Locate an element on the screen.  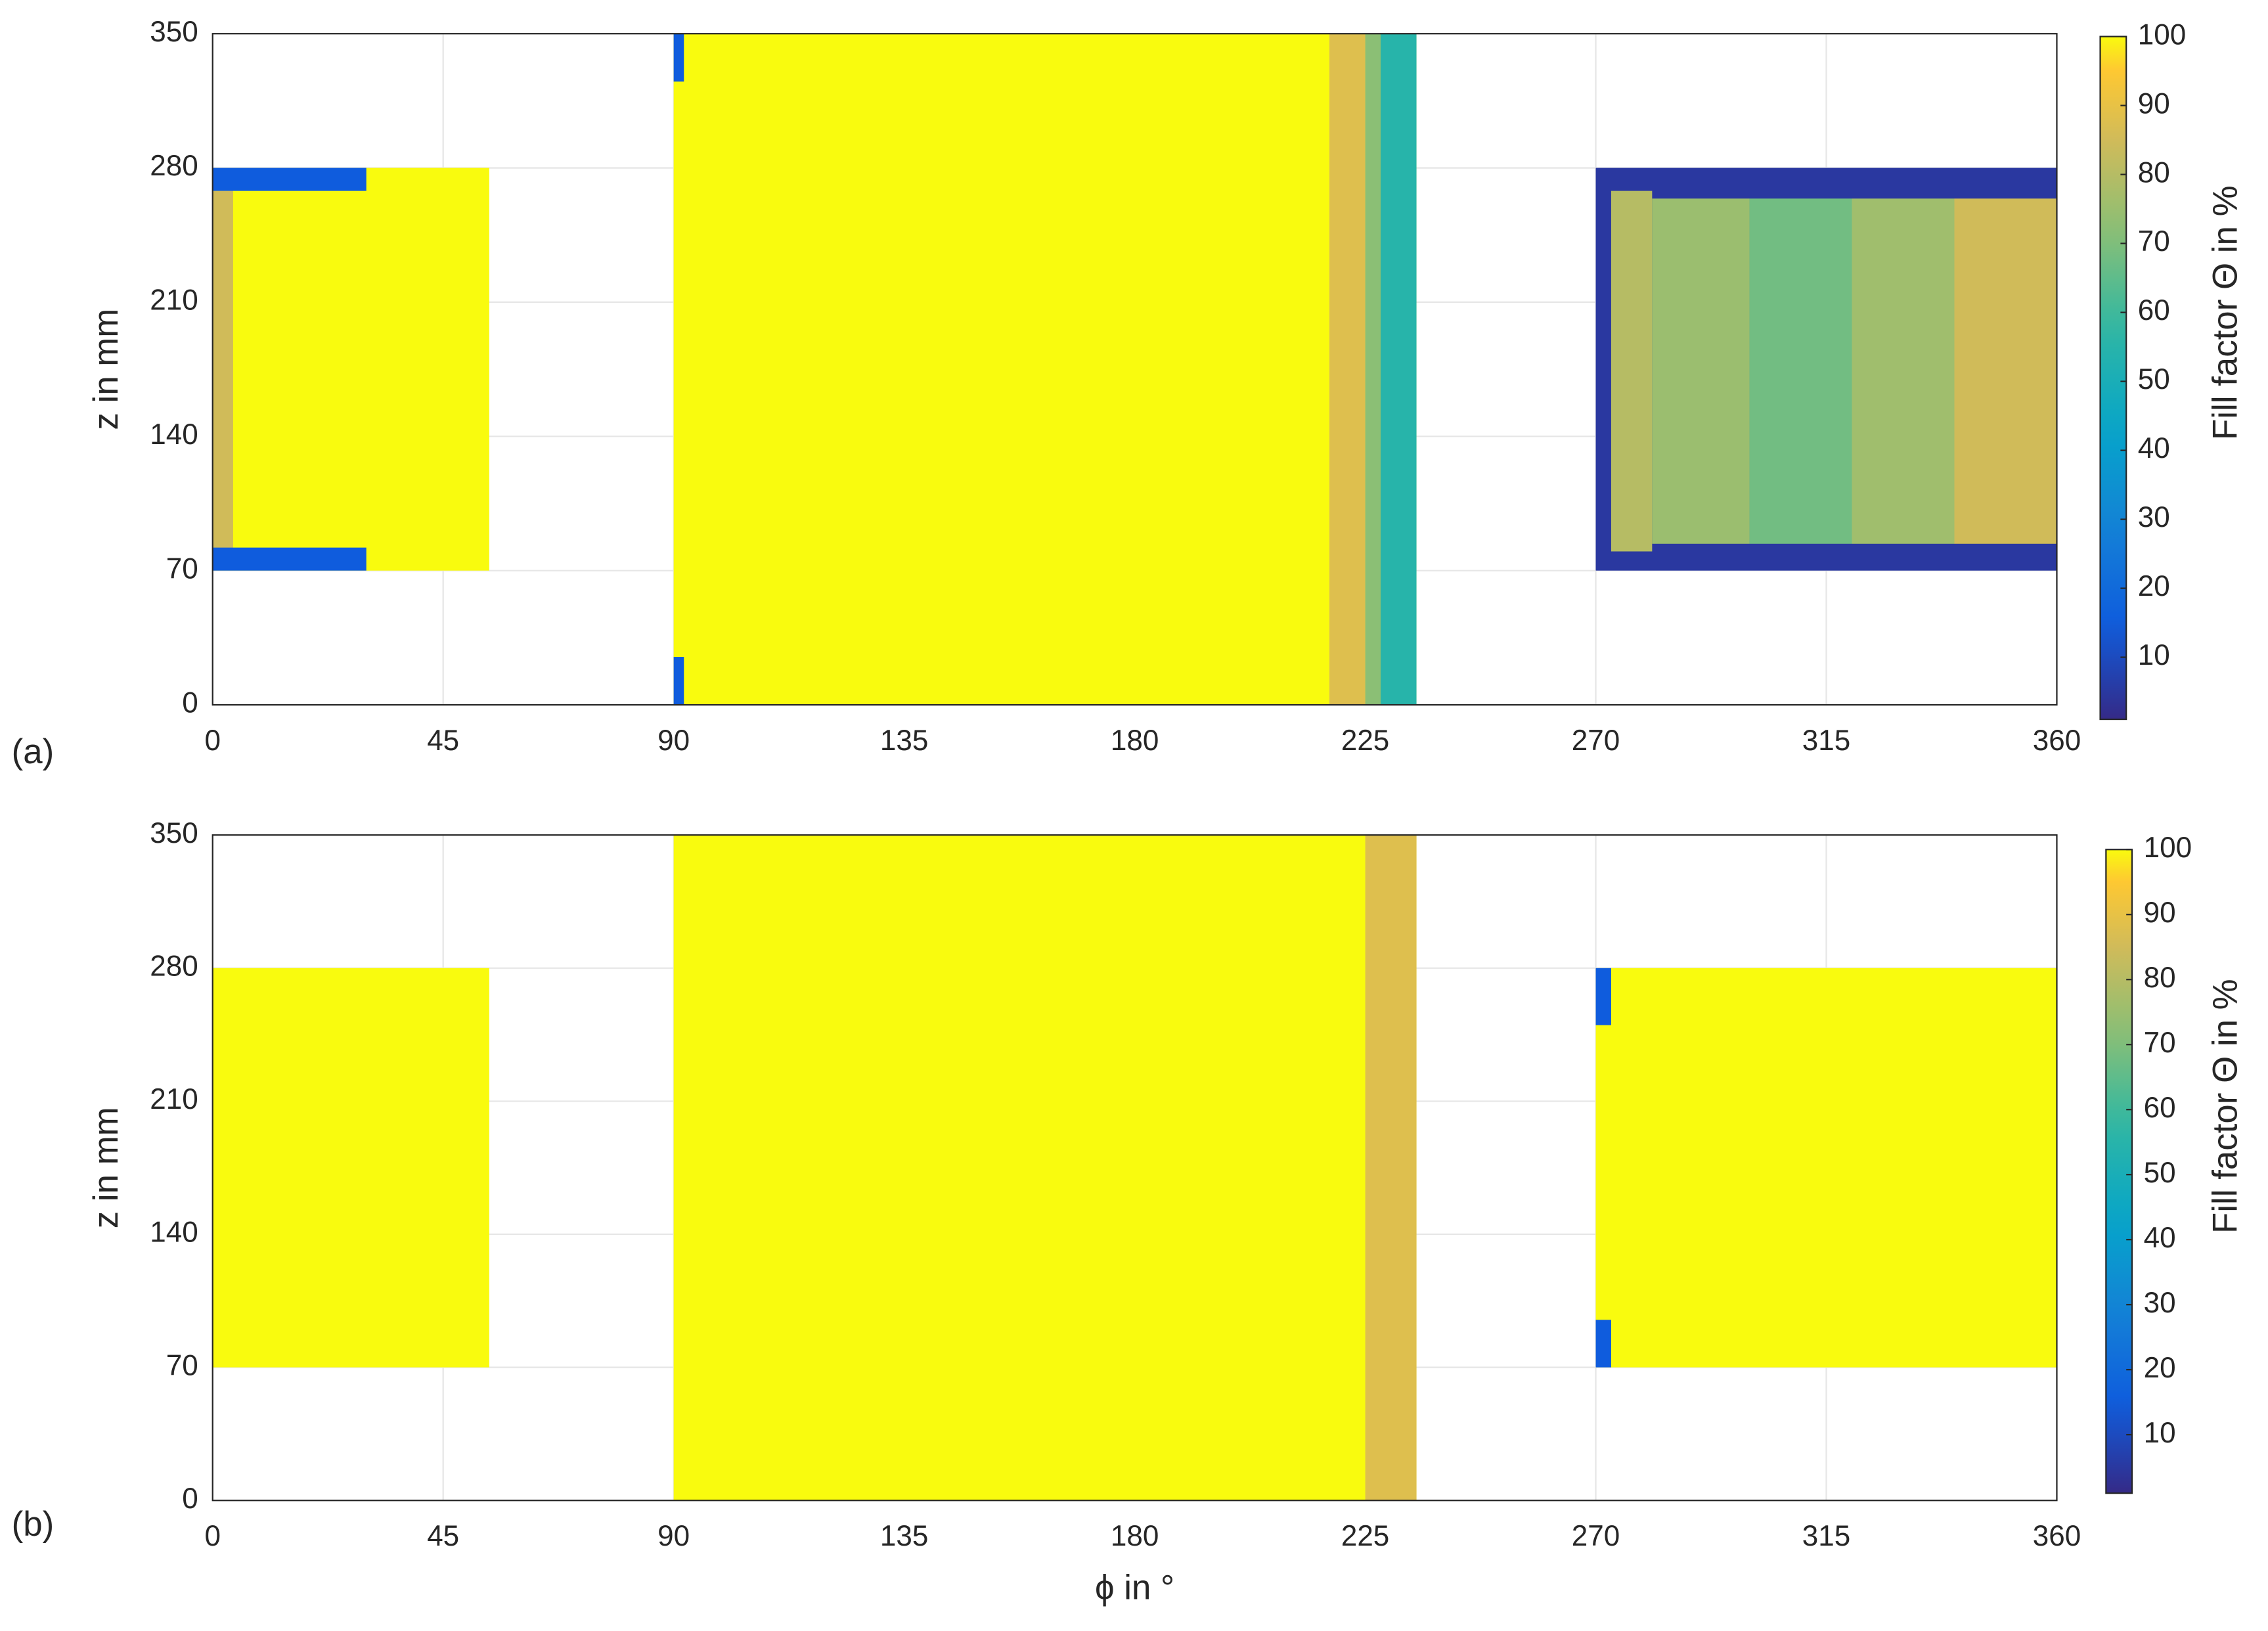
x-axis-label: ϕ in ° is located at coordinates (1134, 1588).